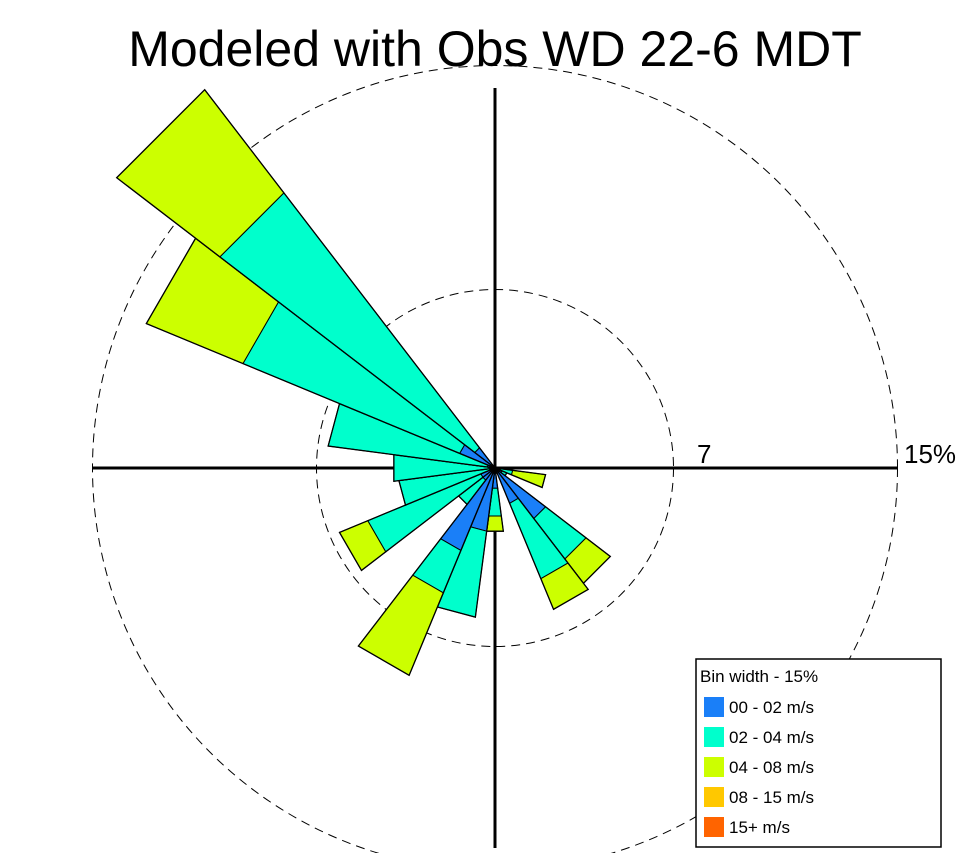 The width and height of the screenshot is (978, 853). What do you see at coordinates (771, 737) in the screenshot?
I see `legend-label-1: 02 - 04 m/s` at bounding box center [771, 737].